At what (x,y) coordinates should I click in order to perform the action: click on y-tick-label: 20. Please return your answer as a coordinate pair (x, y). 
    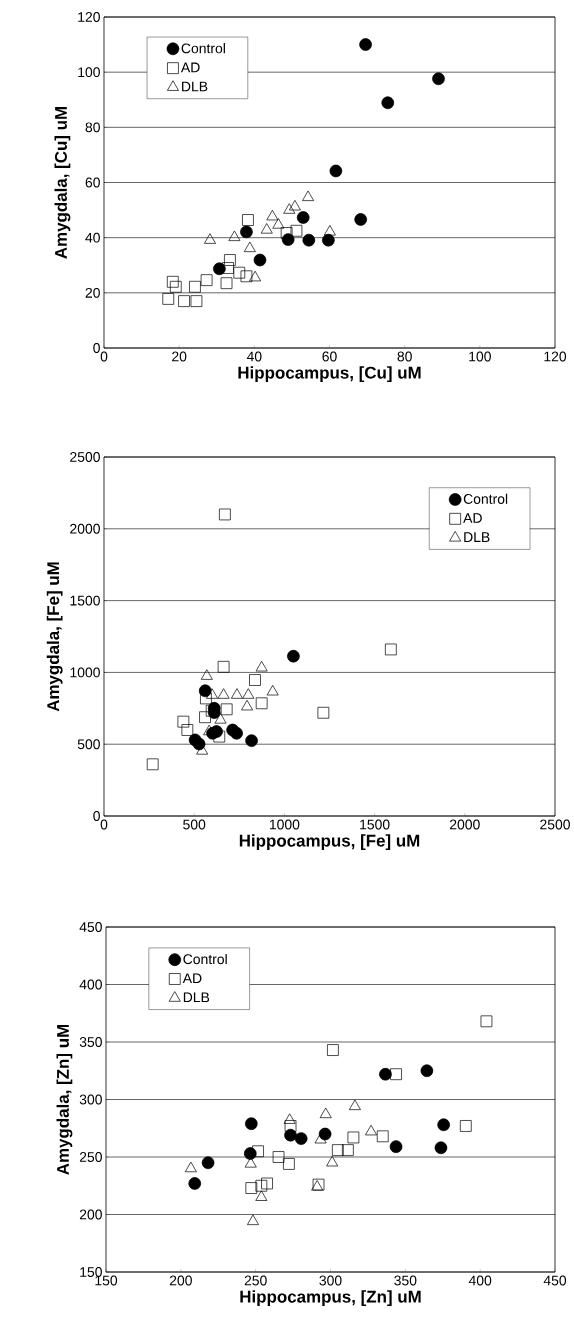
    Looking at the image, I should click on (93, 292).